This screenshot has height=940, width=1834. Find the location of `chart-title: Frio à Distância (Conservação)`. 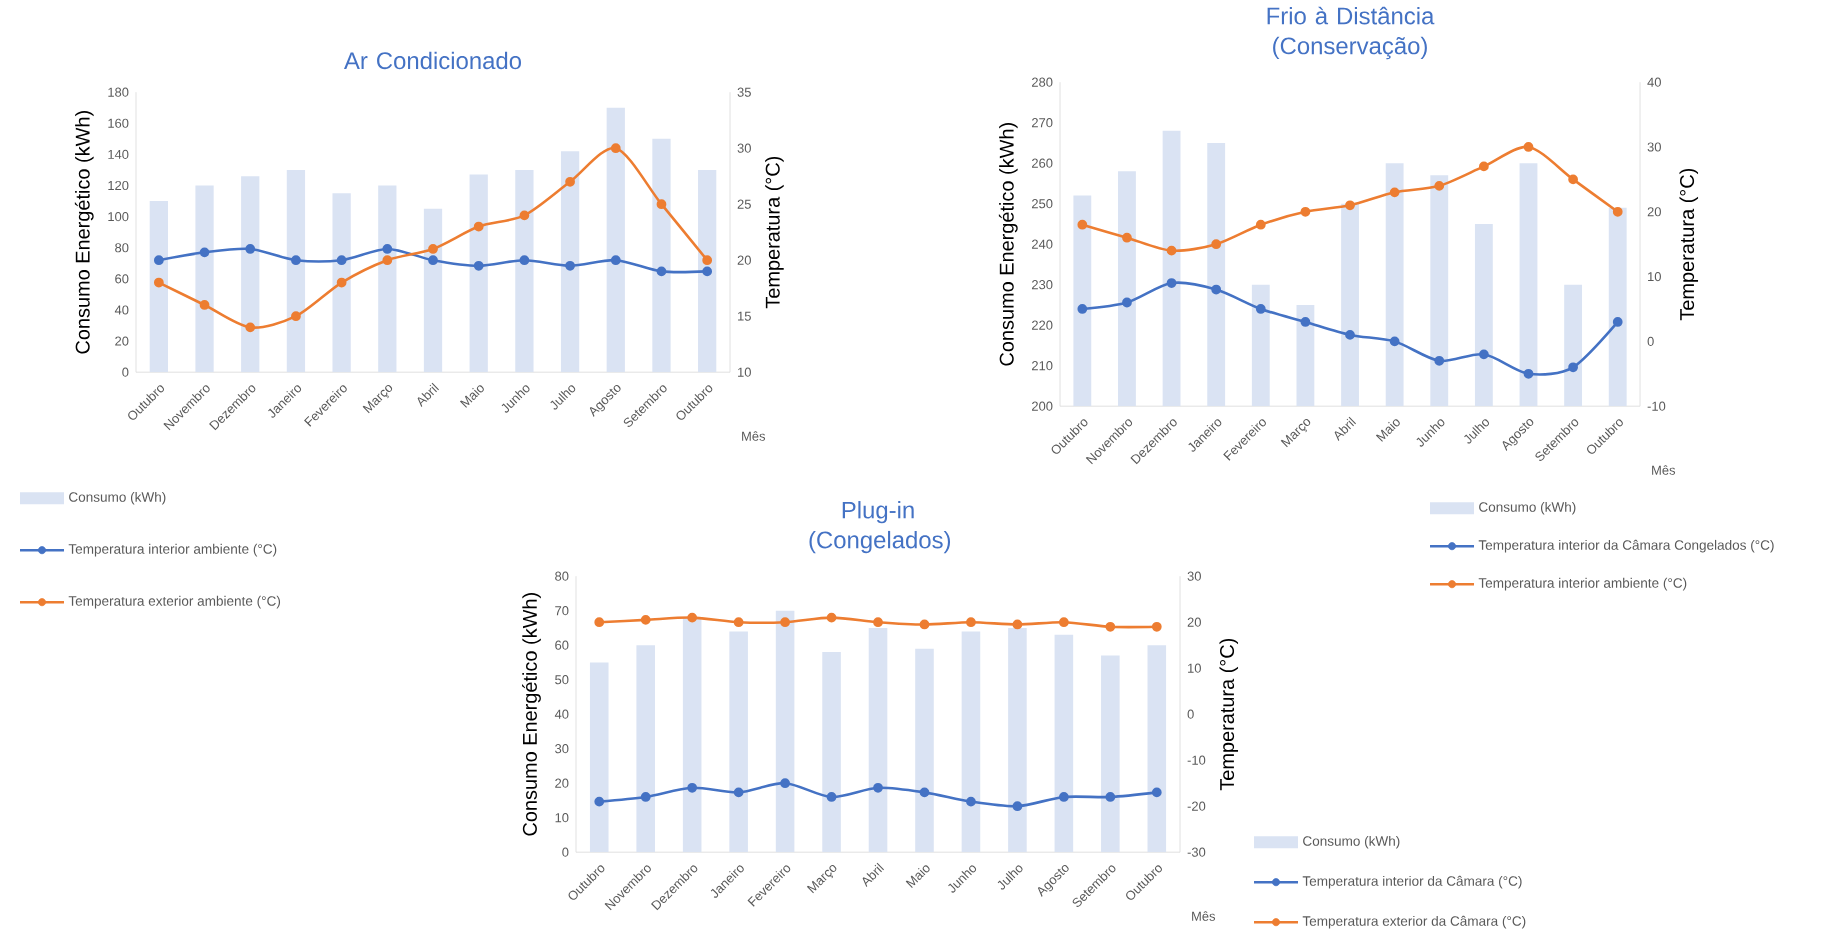

chart-title: Frio à Distância (Conservação) is located at coordinates (1351, 33).